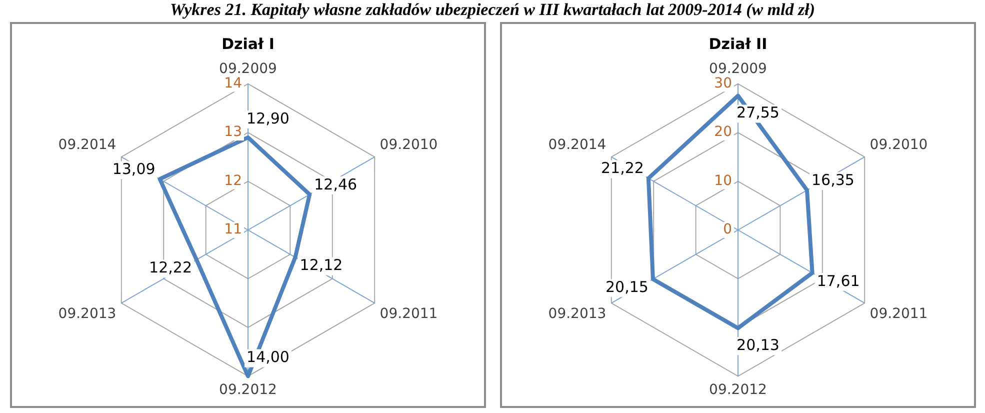 The width and height of the screenshot is (985, 413). Describe the element at coordinates (738, 43) in the screenshot. I see `chart-title: Dział II` at that location.